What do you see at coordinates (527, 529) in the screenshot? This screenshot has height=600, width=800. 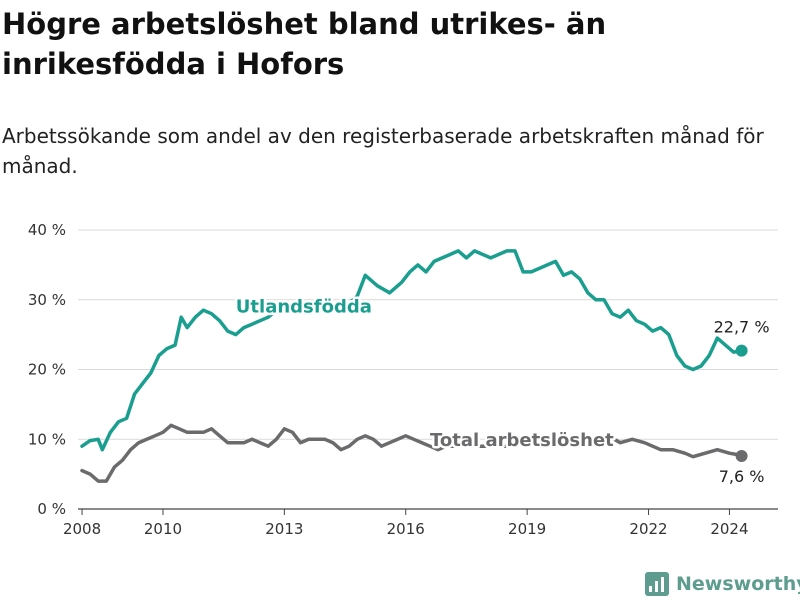 I see `x-tick-label: 2019` at bounding box center [527, 529].